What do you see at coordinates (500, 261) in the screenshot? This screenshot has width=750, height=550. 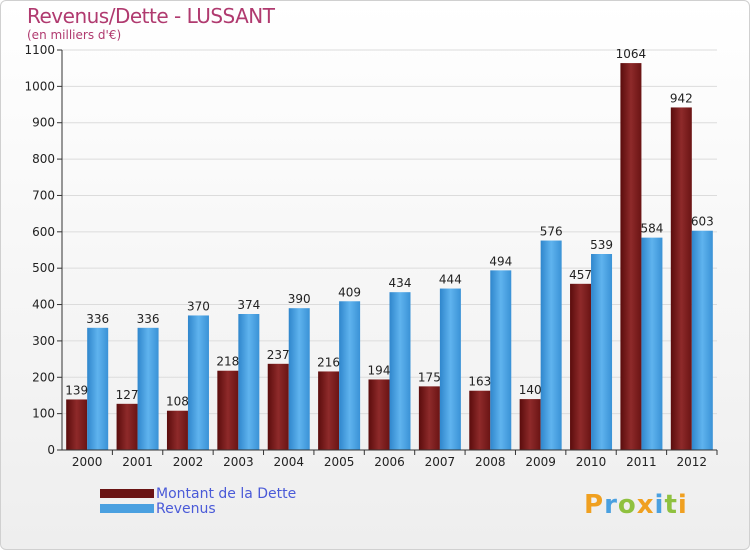 I see `data-label: 494` at bounding box center [500, 261].